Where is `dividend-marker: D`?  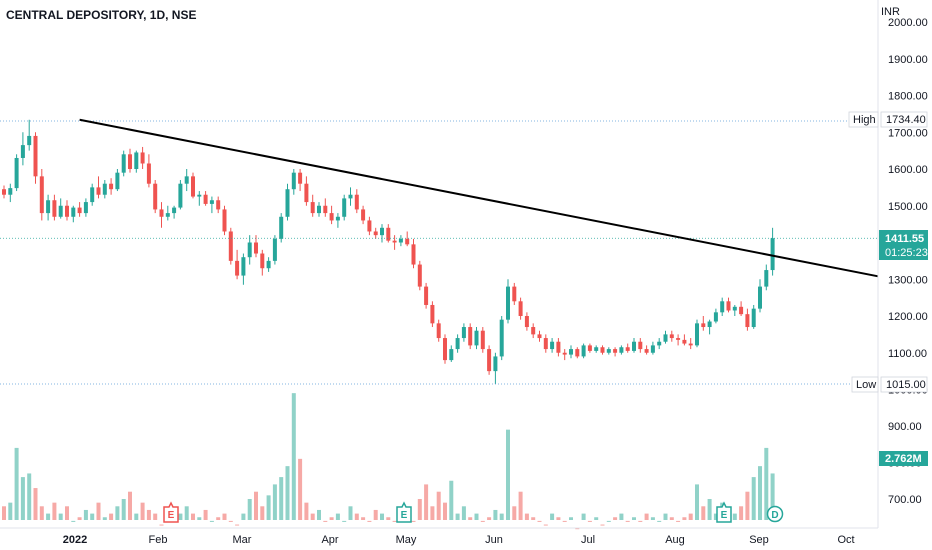
dividend-marker: D is located at coordinates (775, 514).